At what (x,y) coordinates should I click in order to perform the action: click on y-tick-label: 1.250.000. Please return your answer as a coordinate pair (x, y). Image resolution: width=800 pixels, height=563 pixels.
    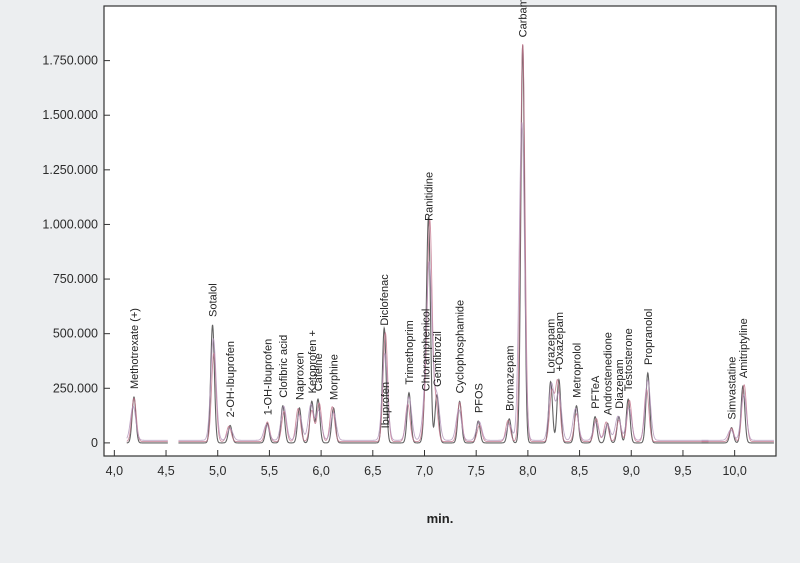
    Looking at the image, I should click on (70, 170).